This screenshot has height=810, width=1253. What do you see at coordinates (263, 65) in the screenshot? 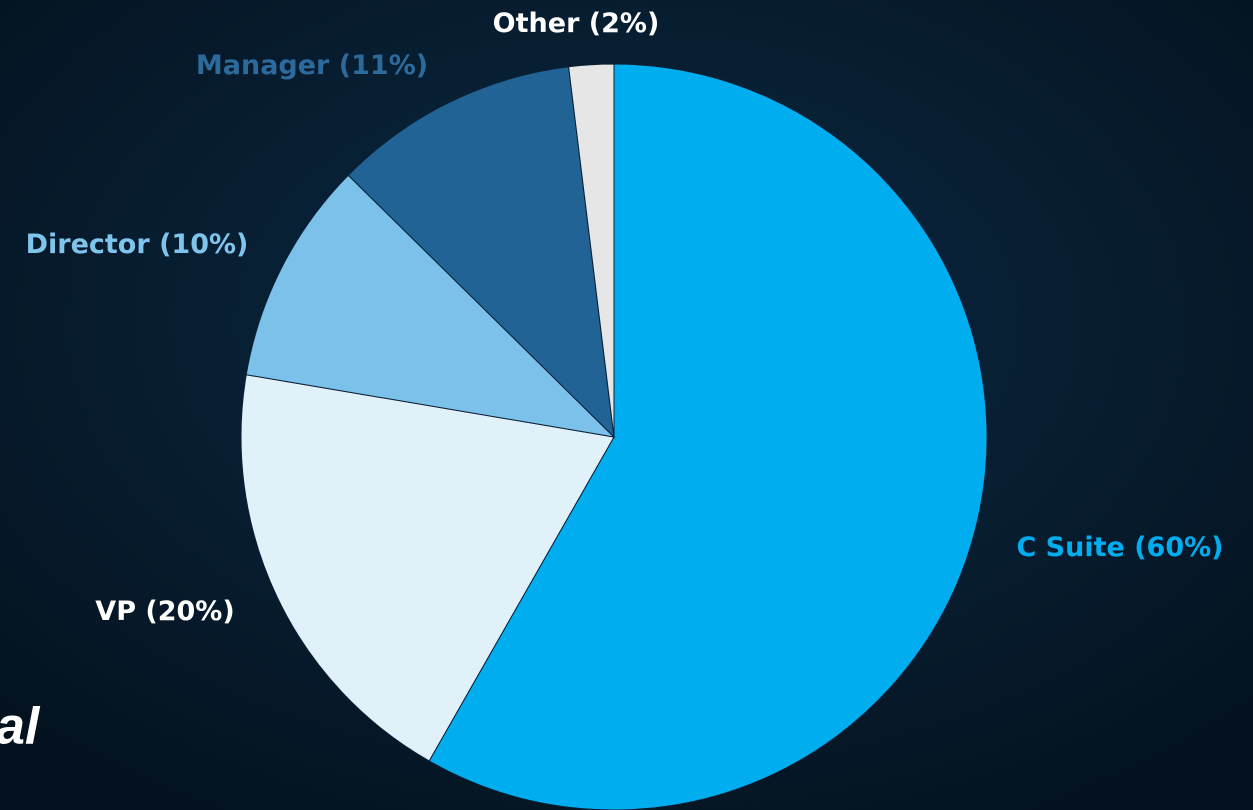
I see `slice-category: Manager` at bounding box center [263, 65].